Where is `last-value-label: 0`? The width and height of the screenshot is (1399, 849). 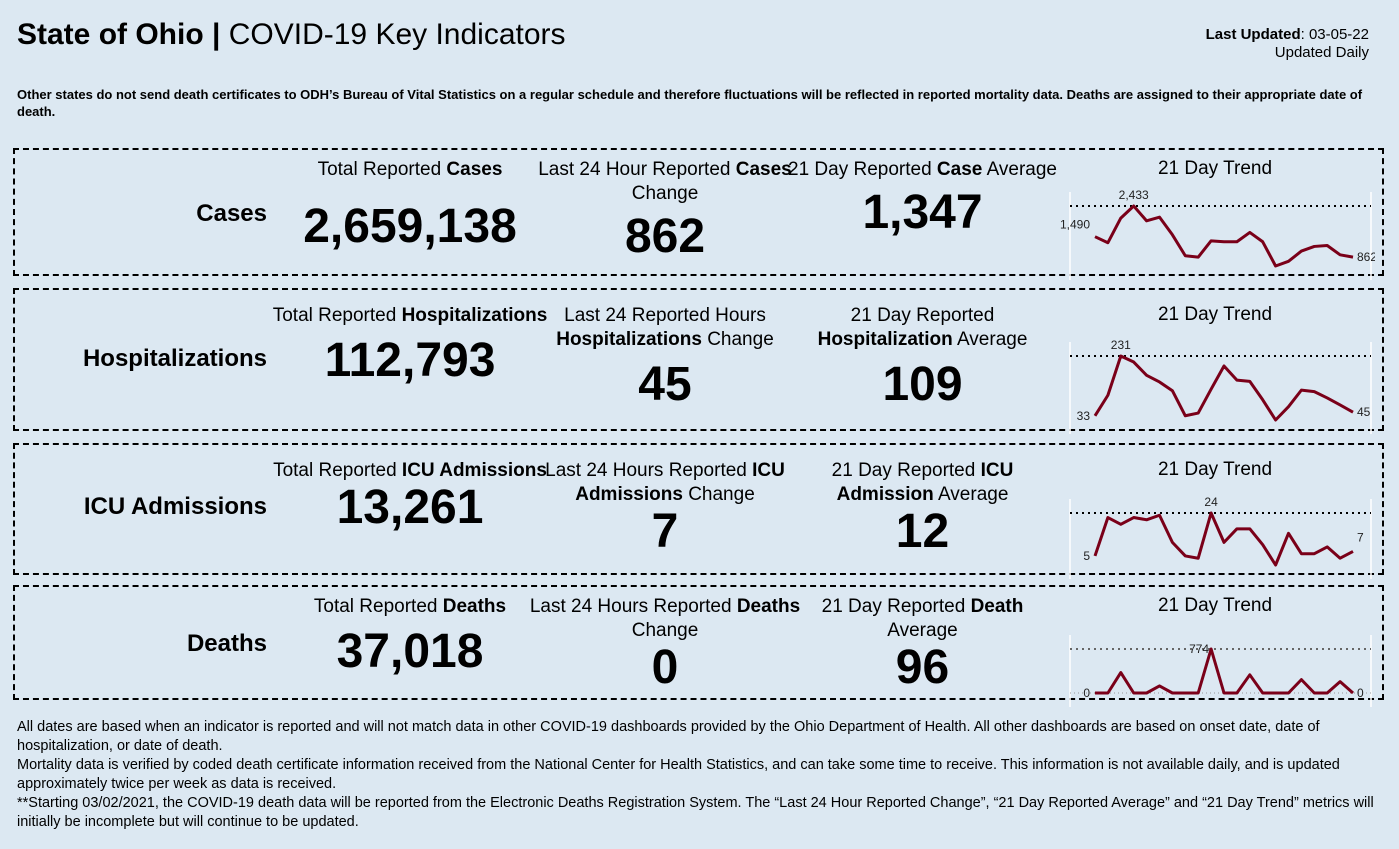
last-value-label: 0 is located at coordinates (1360, 693).